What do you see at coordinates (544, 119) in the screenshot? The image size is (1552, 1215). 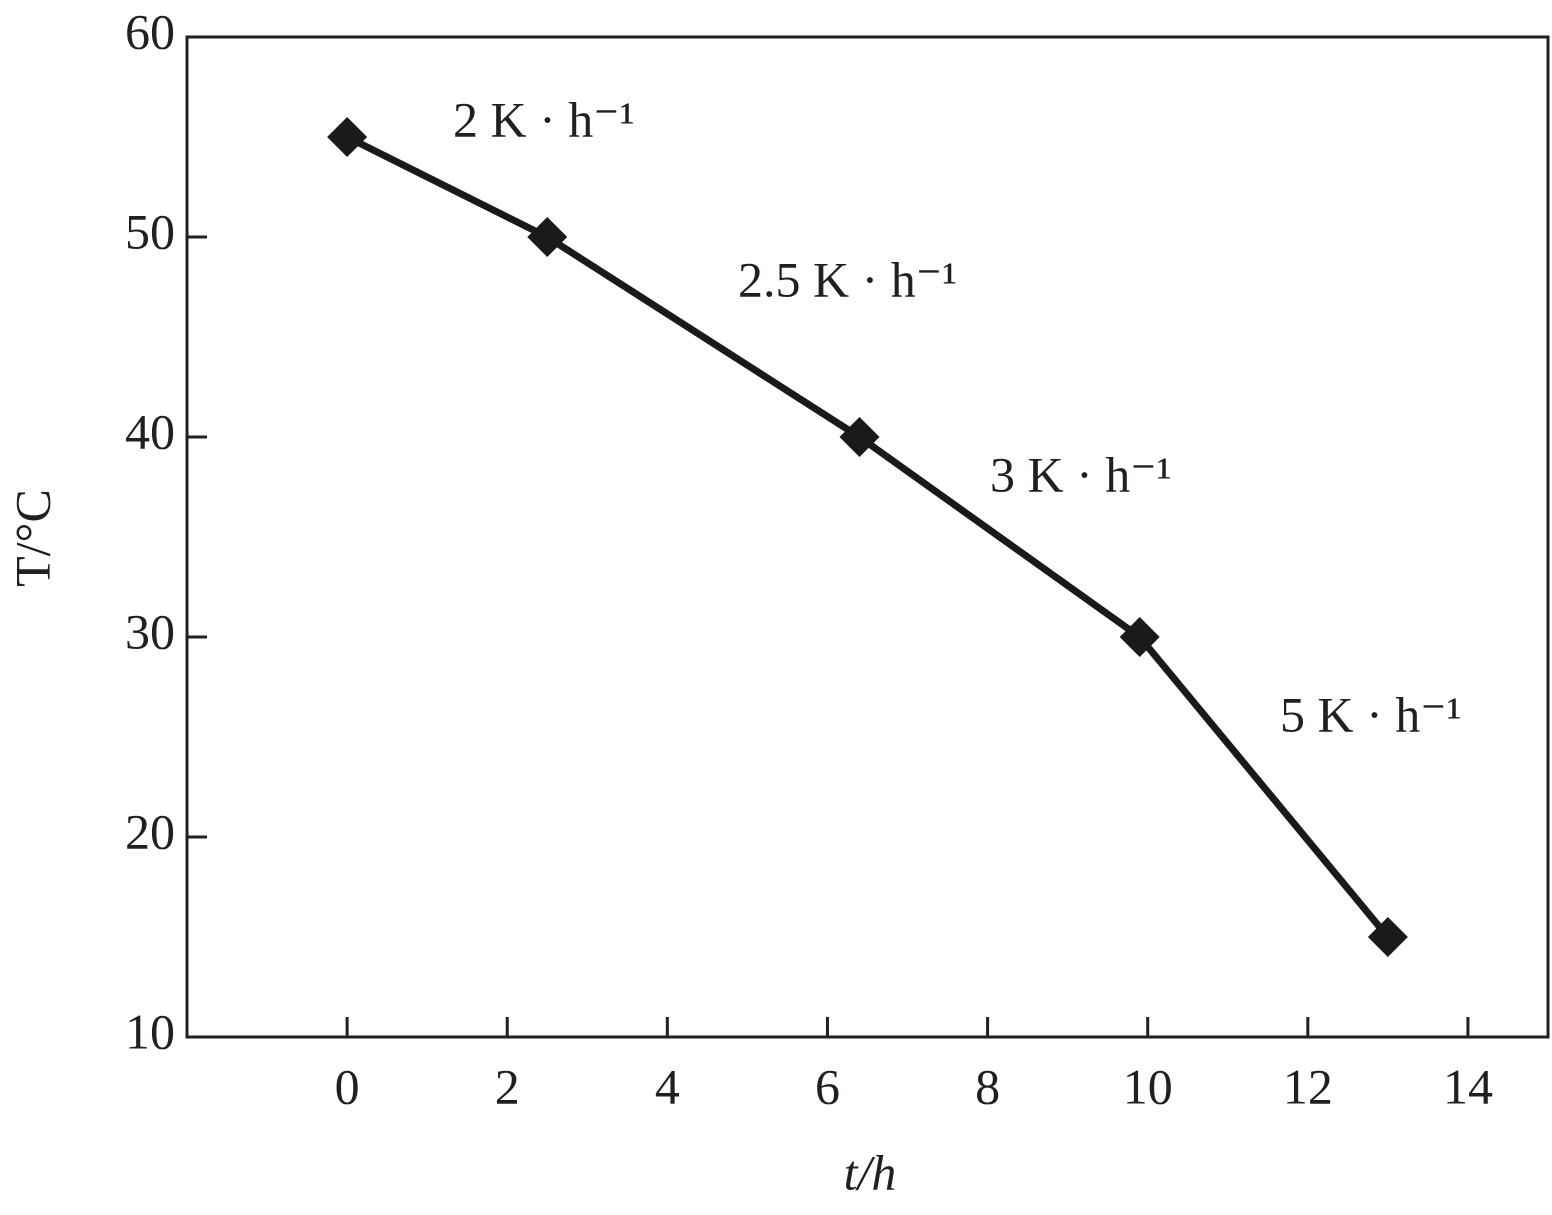 I see `rate-annotation: 2 K · h⁻¹` at bounding box center [544, 119].